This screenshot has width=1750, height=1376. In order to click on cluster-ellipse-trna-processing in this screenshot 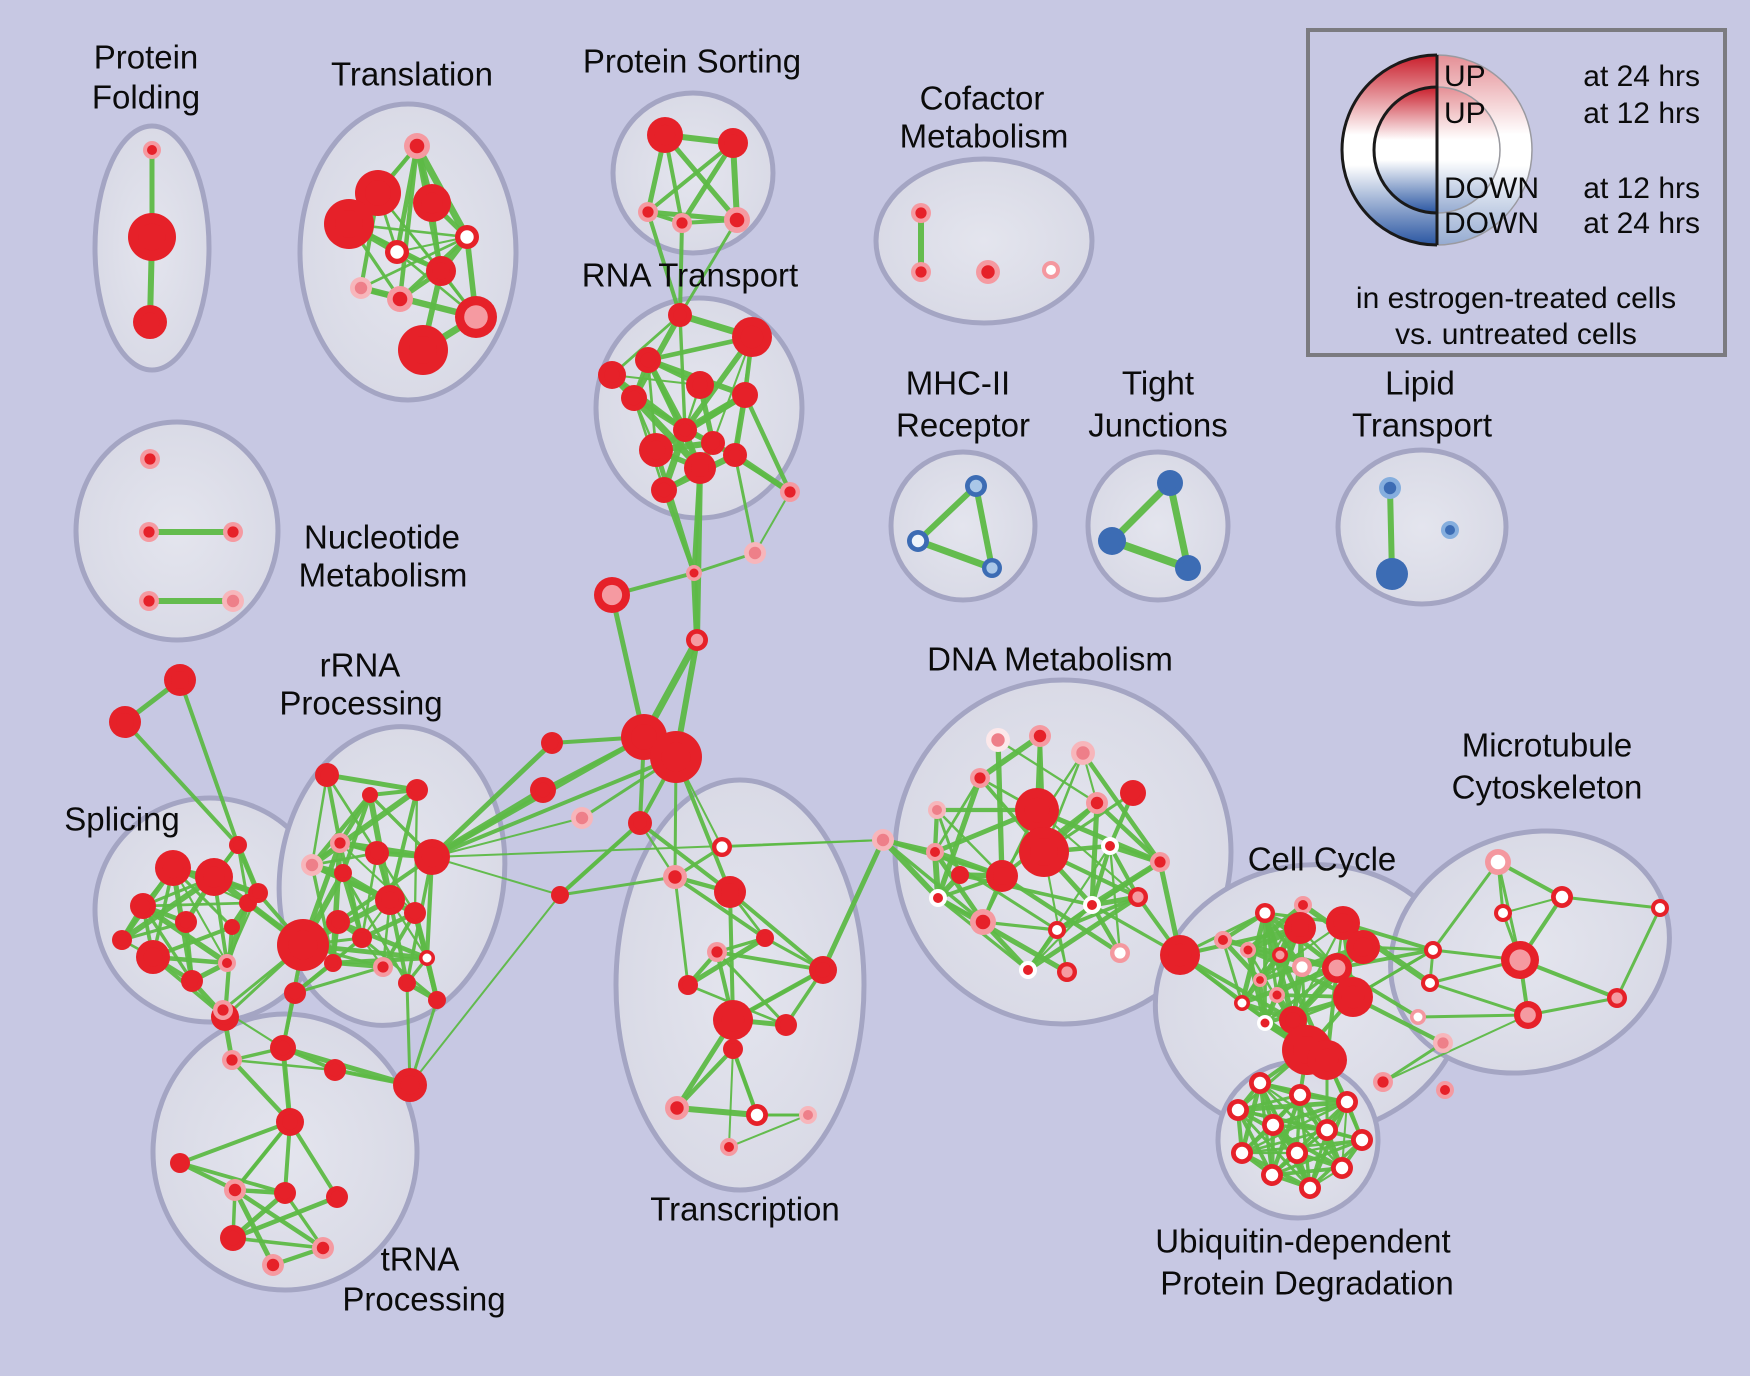, I will do `click(285, 1152)`.